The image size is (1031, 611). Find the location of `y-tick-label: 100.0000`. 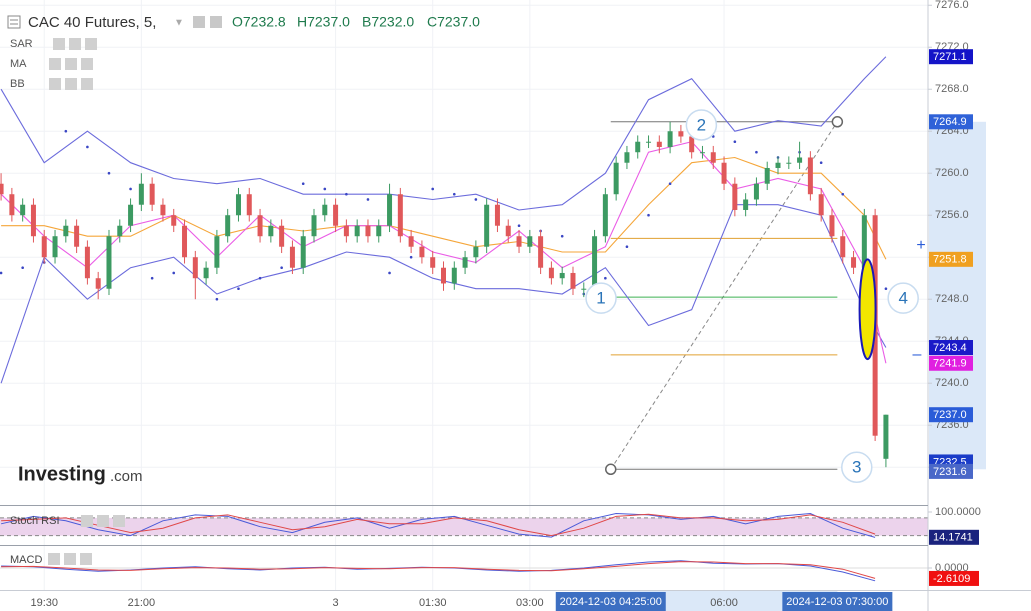

y-tick-label: 100.0000 is located at coordinates (958, 512).